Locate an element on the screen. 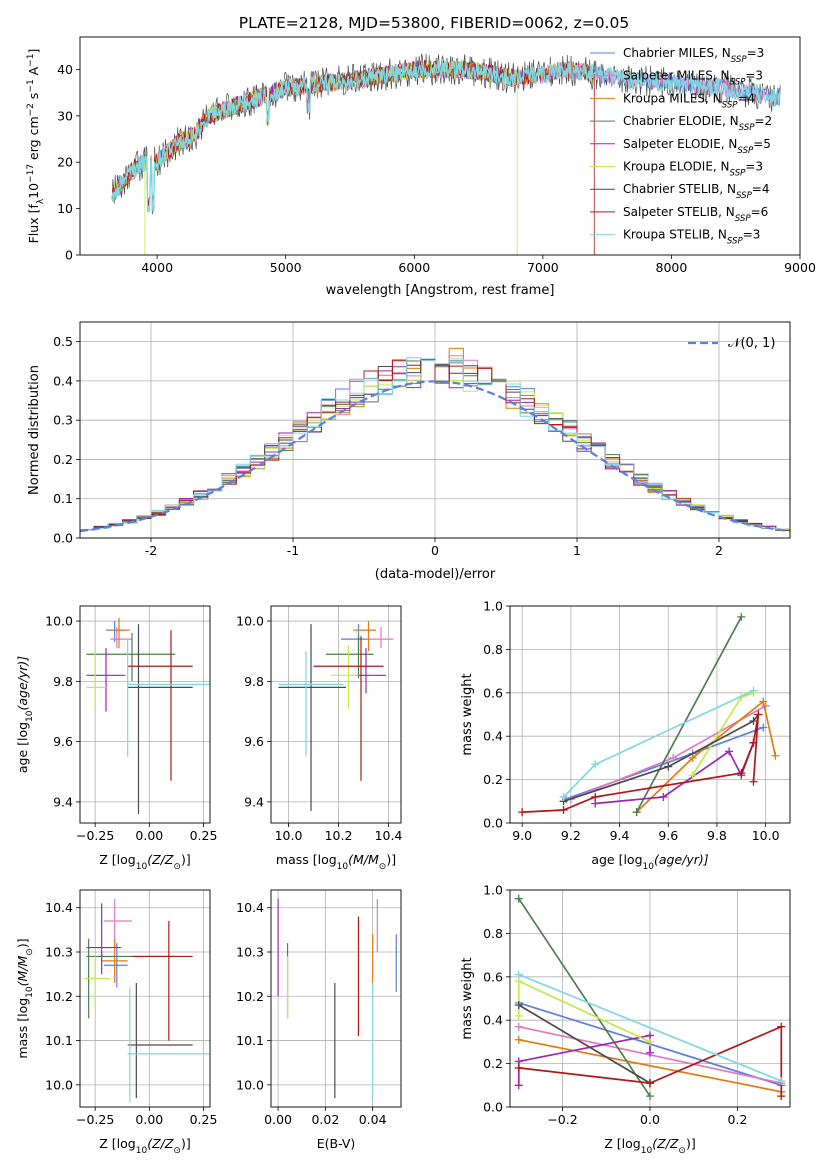 The image size is (819, 1170). legend-label: Kroupa MILES, NSSP=4 is located at coordinates (689, 100).